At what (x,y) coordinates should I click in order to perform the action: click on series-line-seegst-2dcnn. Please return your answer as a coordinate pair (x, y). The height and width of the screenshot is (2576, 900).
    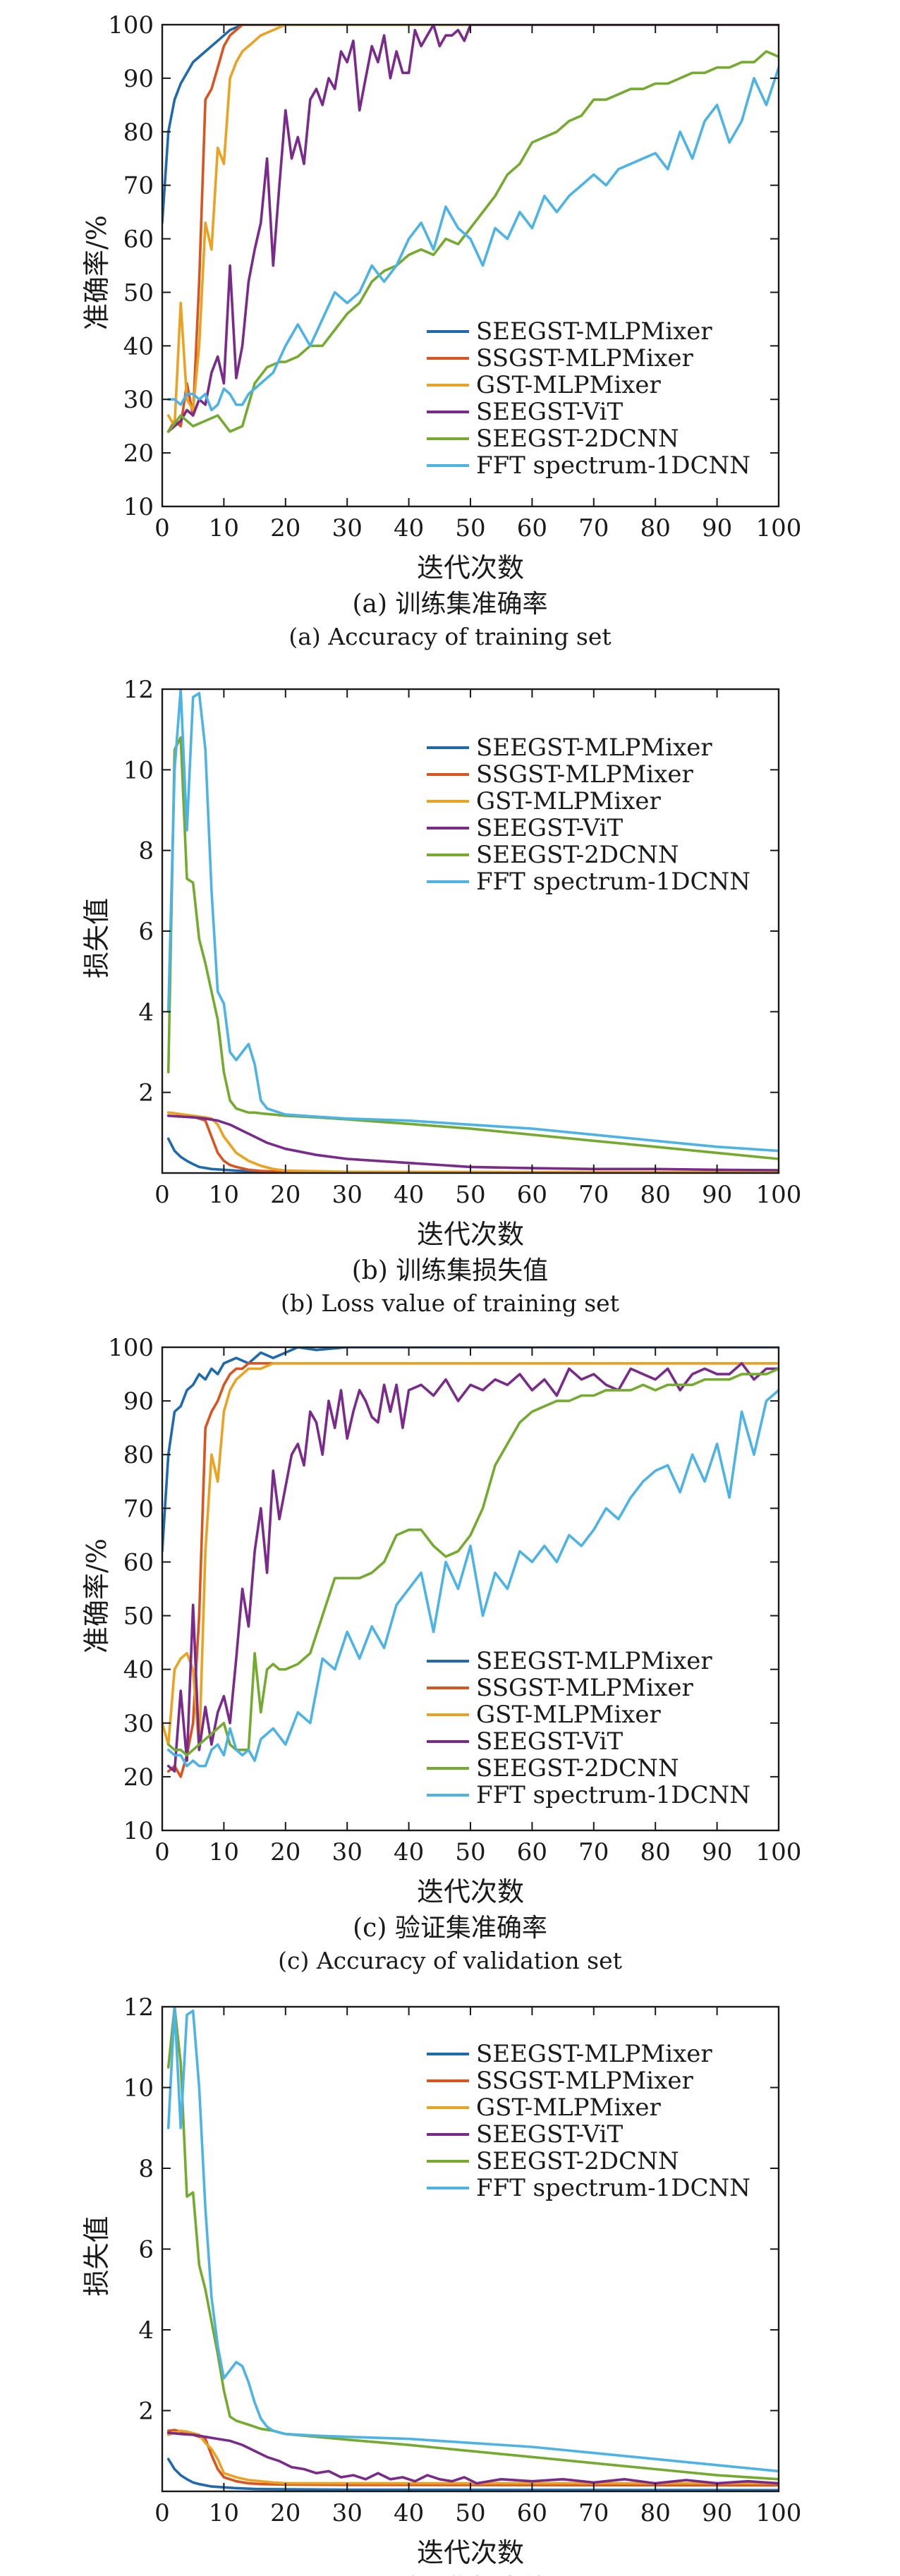
    Looking at the image, I should click on (472, 948).